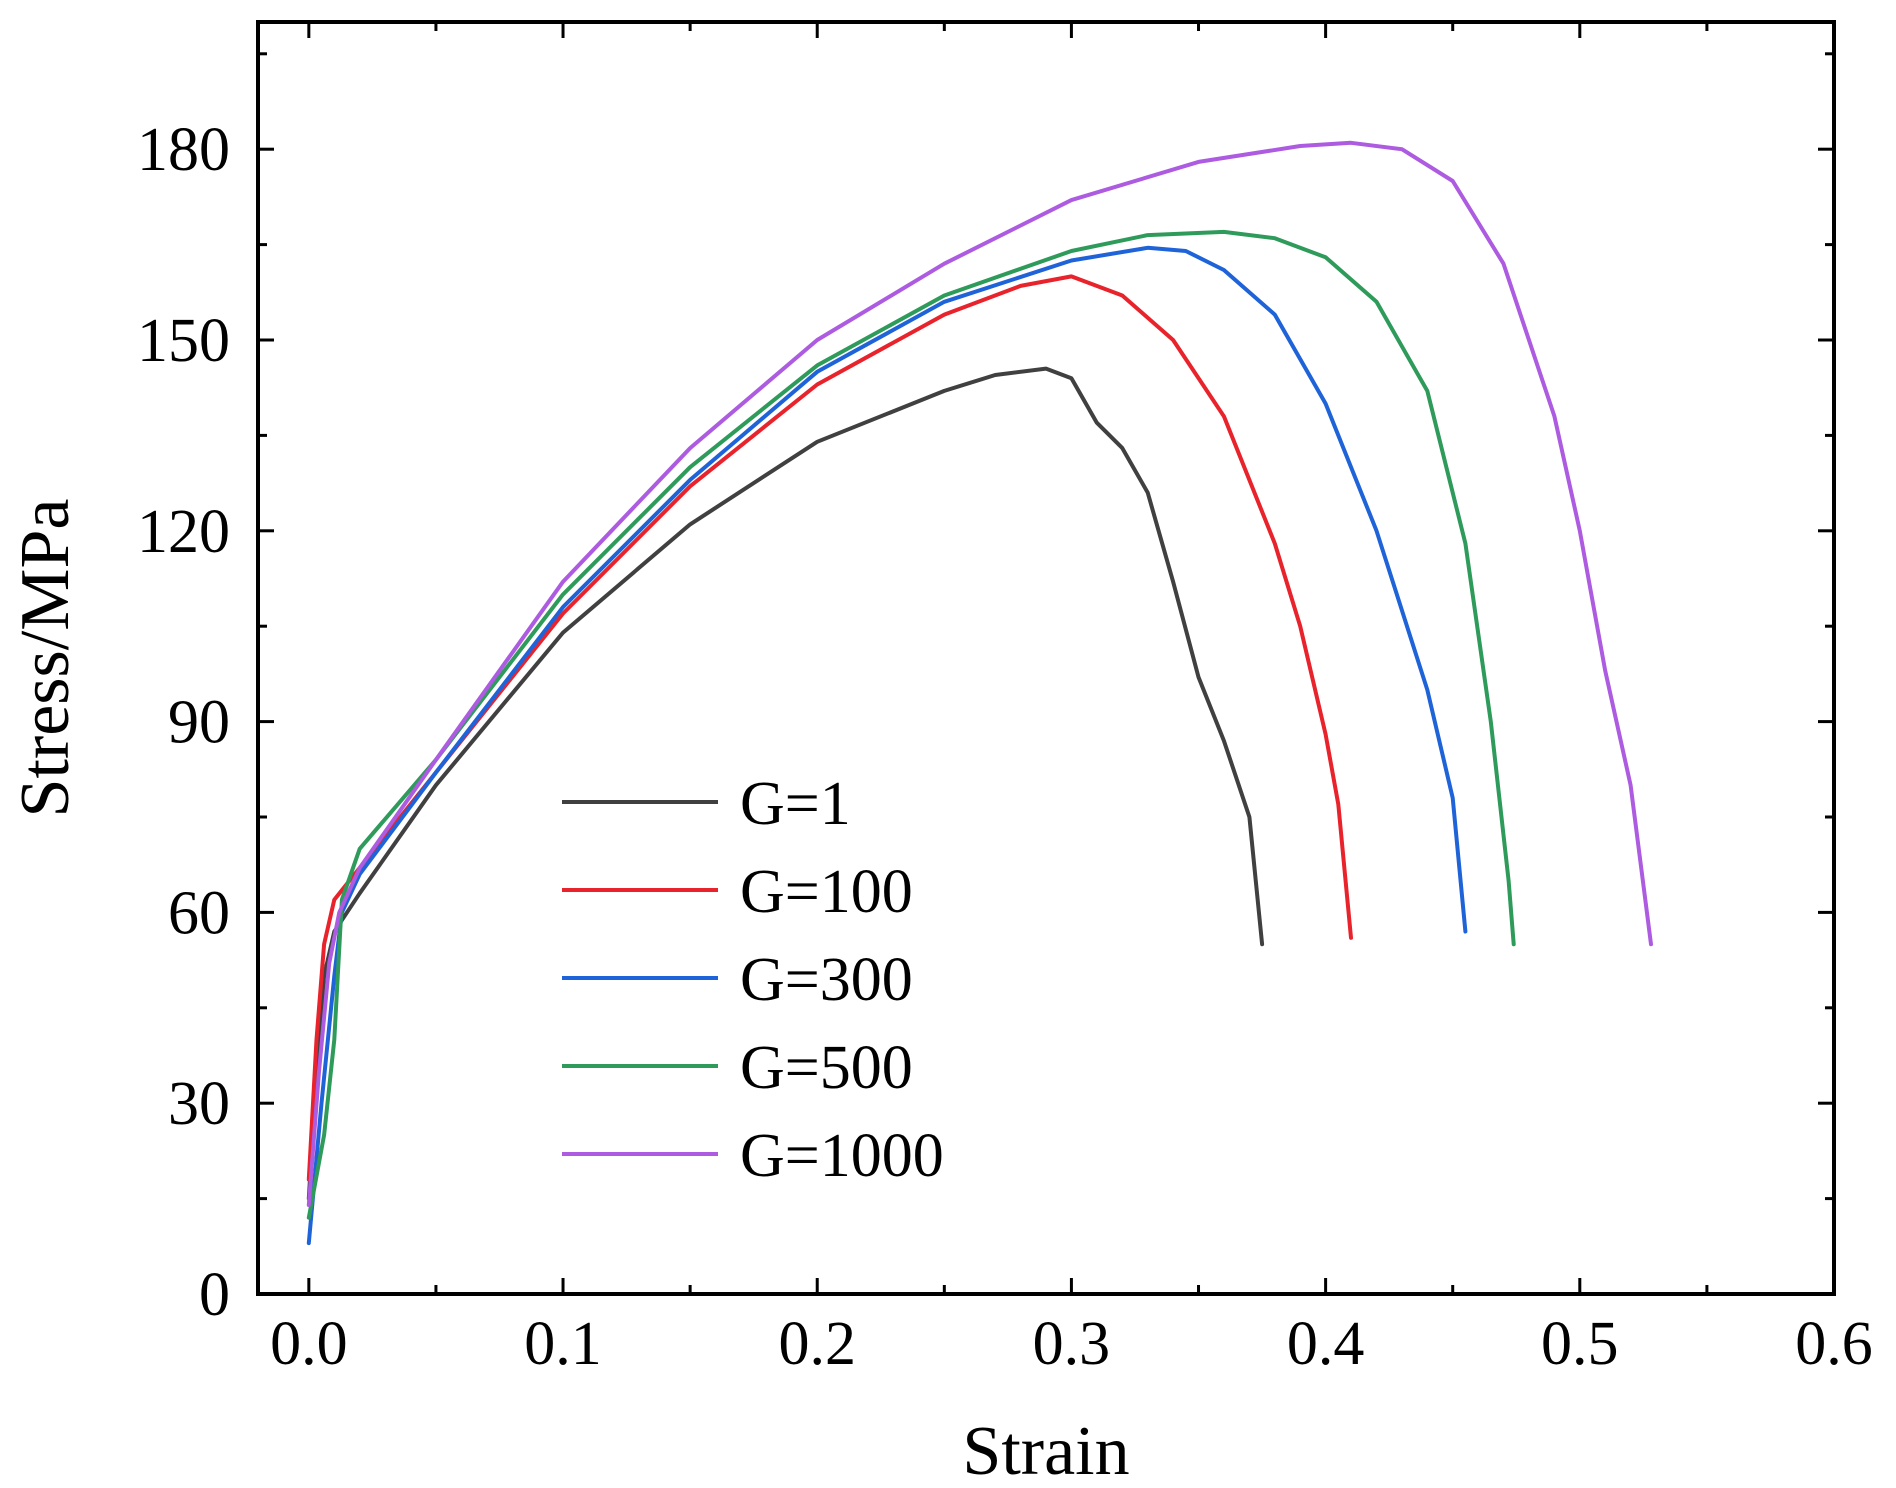 Image resolution: width=1896 pixels, height=1488 pixels. Describe the element at coordinates (183, 341) in the screenshot. I see `y-tick-label: 150` at that location.